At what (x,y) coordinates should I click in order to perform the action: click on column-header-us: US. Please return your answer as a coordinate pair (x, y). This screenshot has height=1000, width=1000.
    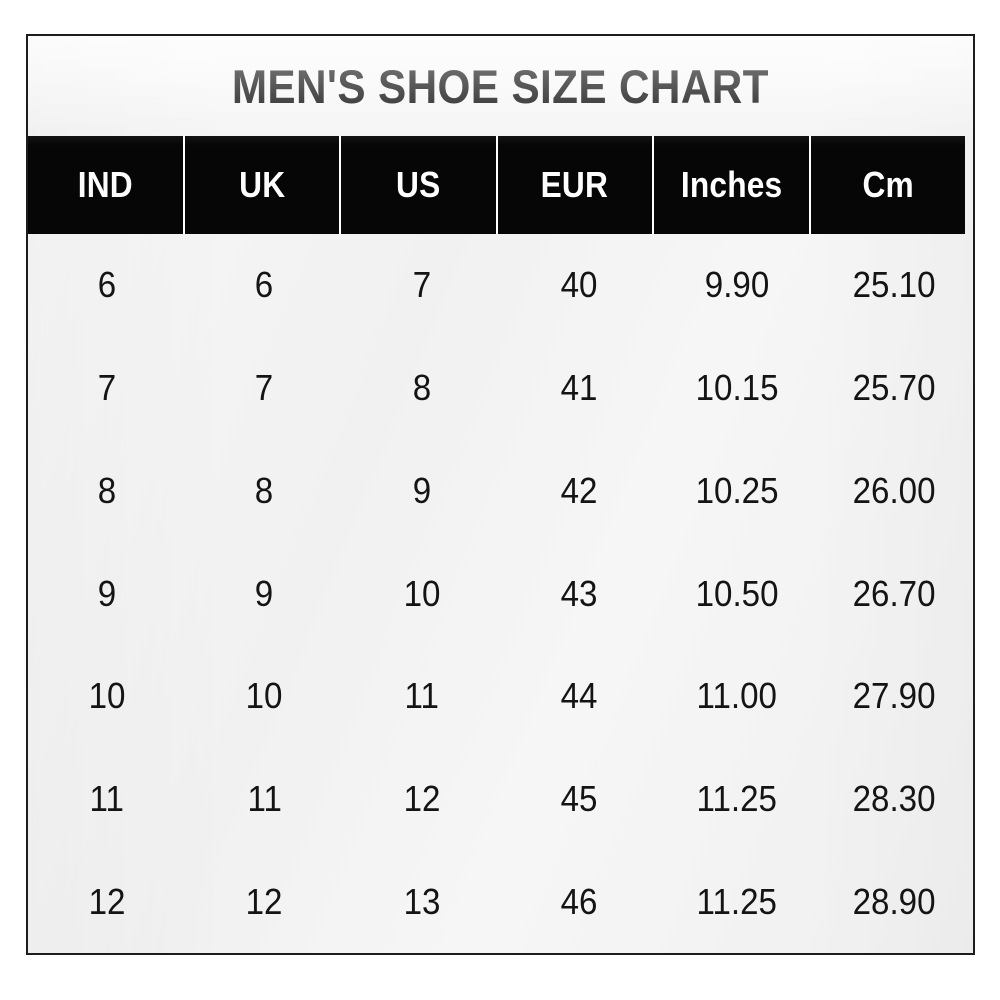
    Looking at the image, I should click on (419, 185).